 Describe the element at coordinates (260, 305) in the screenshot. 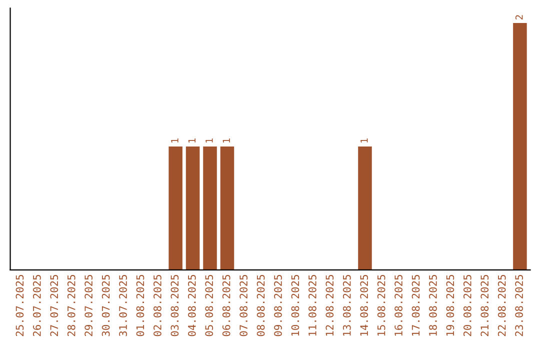

I see `x-tick-label: 08.08.2025` at that location.